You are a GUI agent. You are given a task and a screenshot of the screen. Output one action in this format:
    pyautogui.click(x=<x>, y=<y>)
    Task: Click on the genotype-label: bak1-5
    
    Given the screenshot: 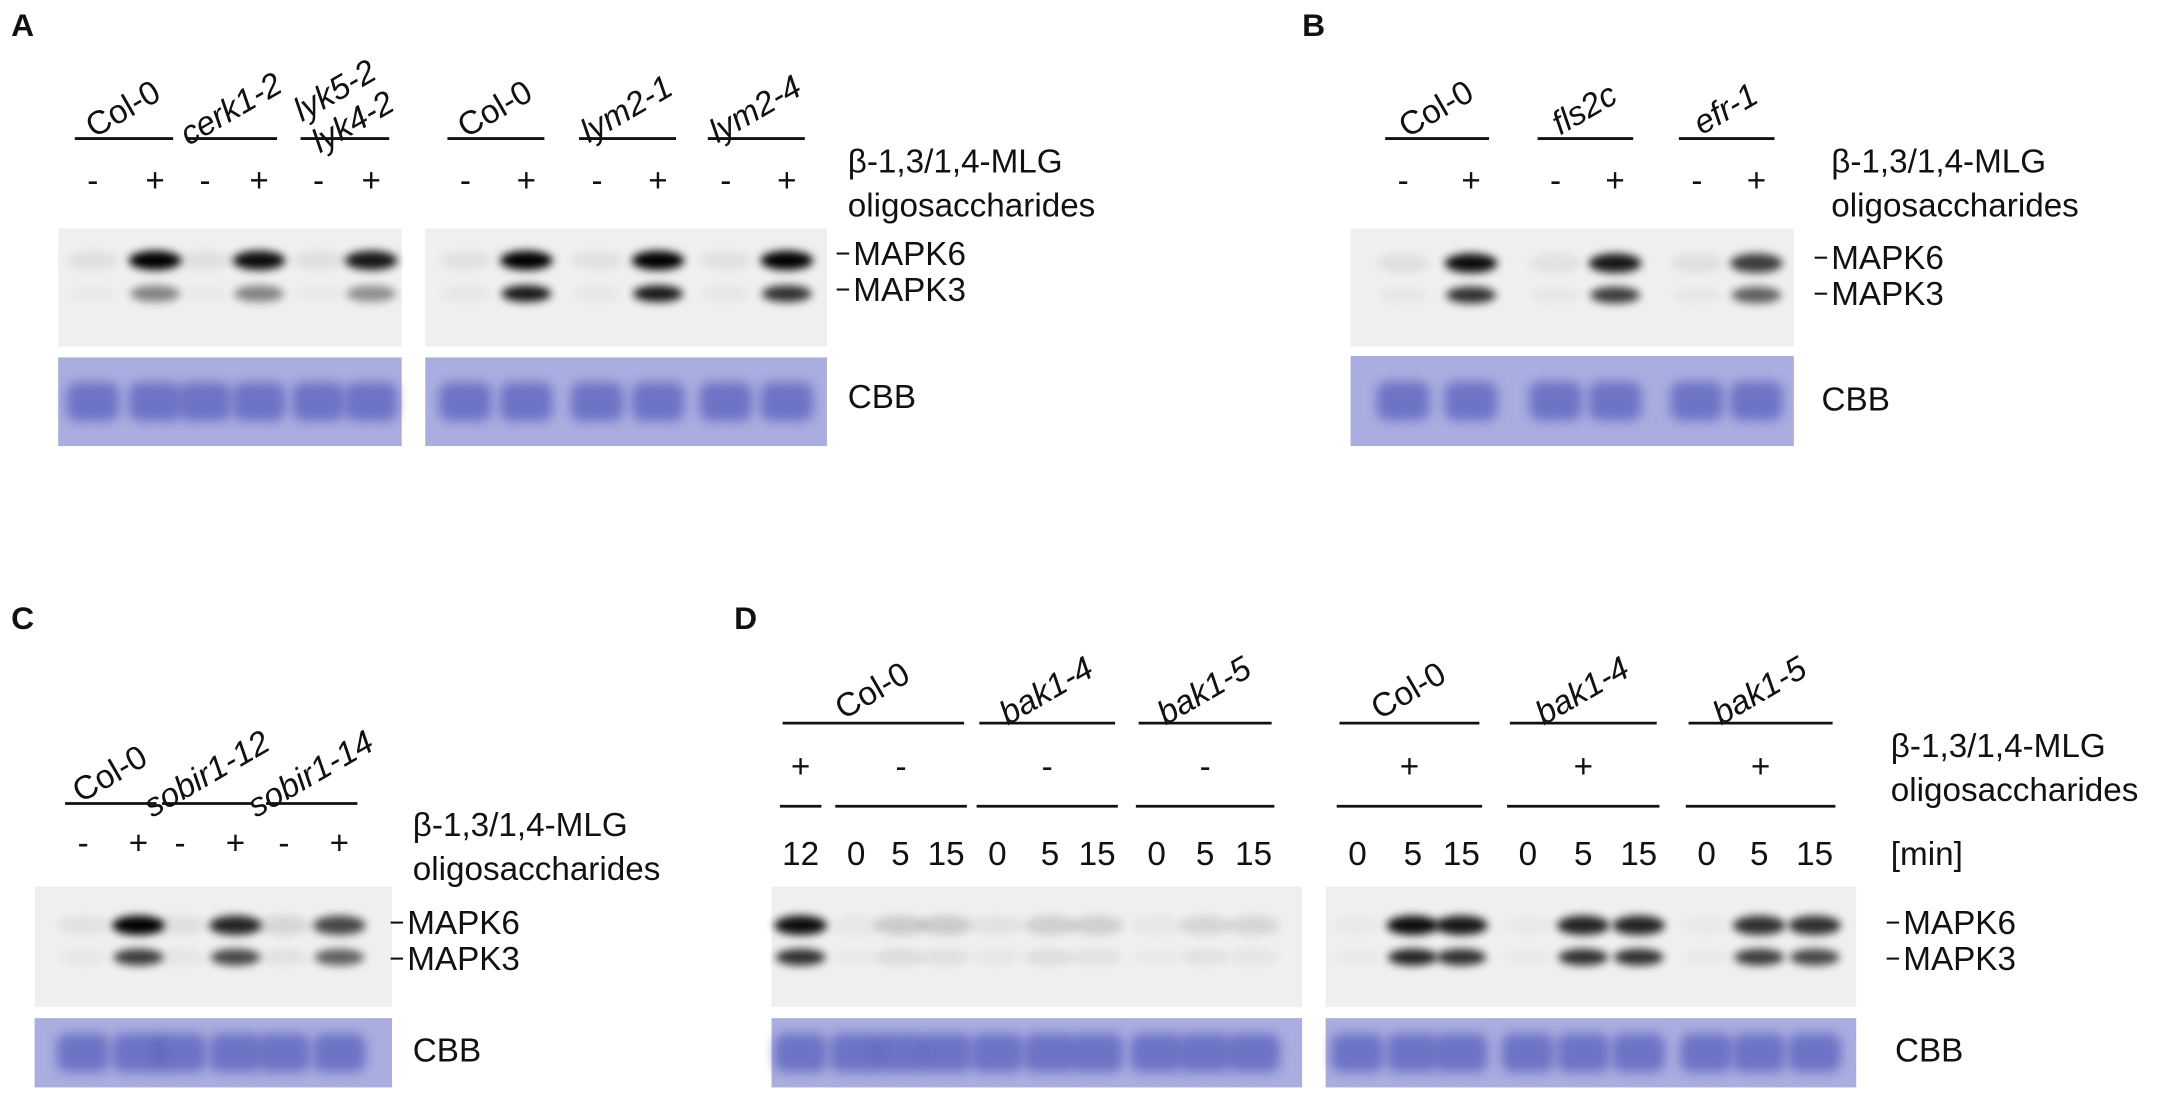 What is the action you would take?
    pyautogui.click(x=1204, y=690)
    